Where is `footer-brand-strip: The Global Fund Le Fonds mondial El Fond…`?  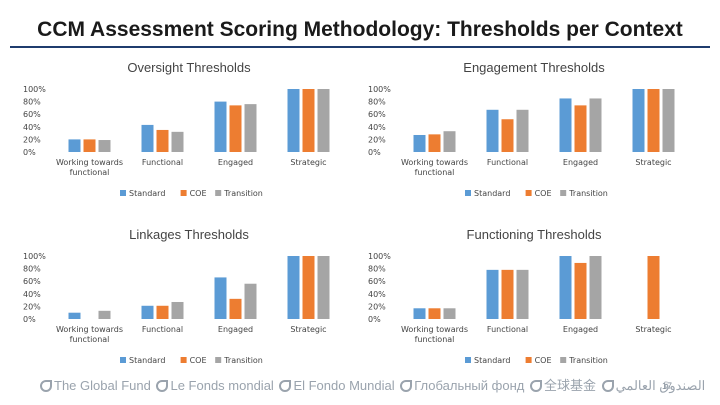 footer-brand-strip: The Global Fund Le Fonds mondial El Fond… is located at coordinates (372, 384).